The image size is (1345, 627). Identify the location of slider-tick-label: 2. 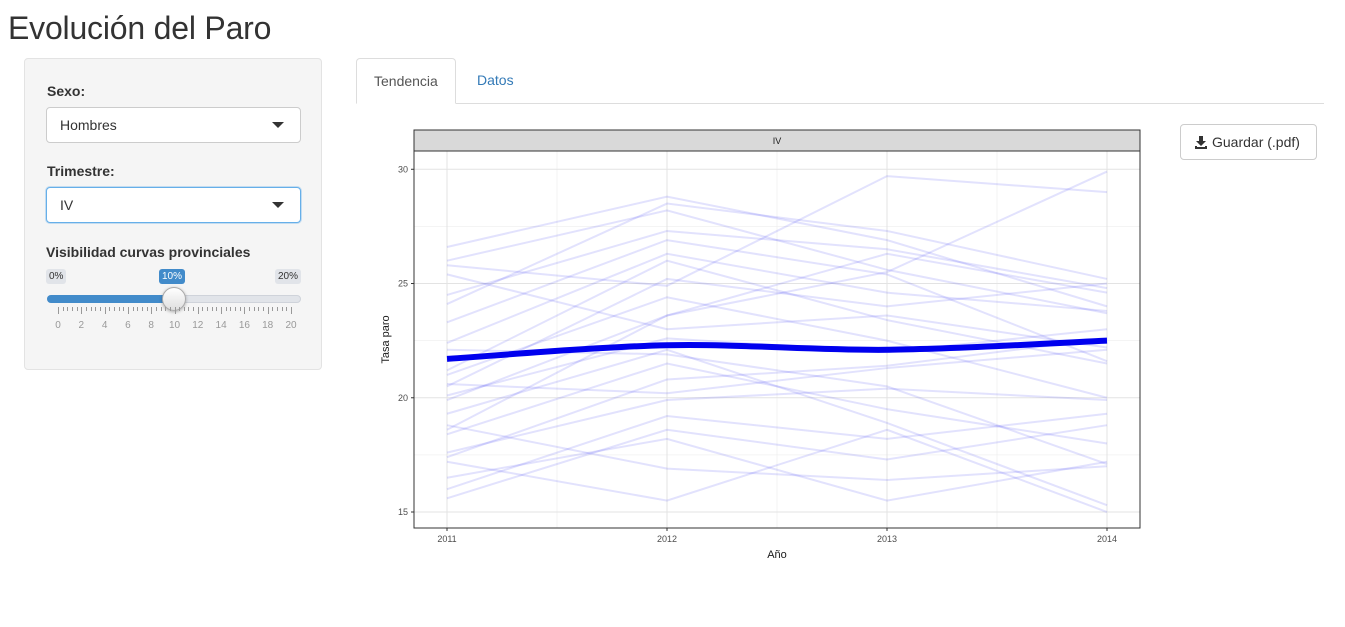
(81, 325).